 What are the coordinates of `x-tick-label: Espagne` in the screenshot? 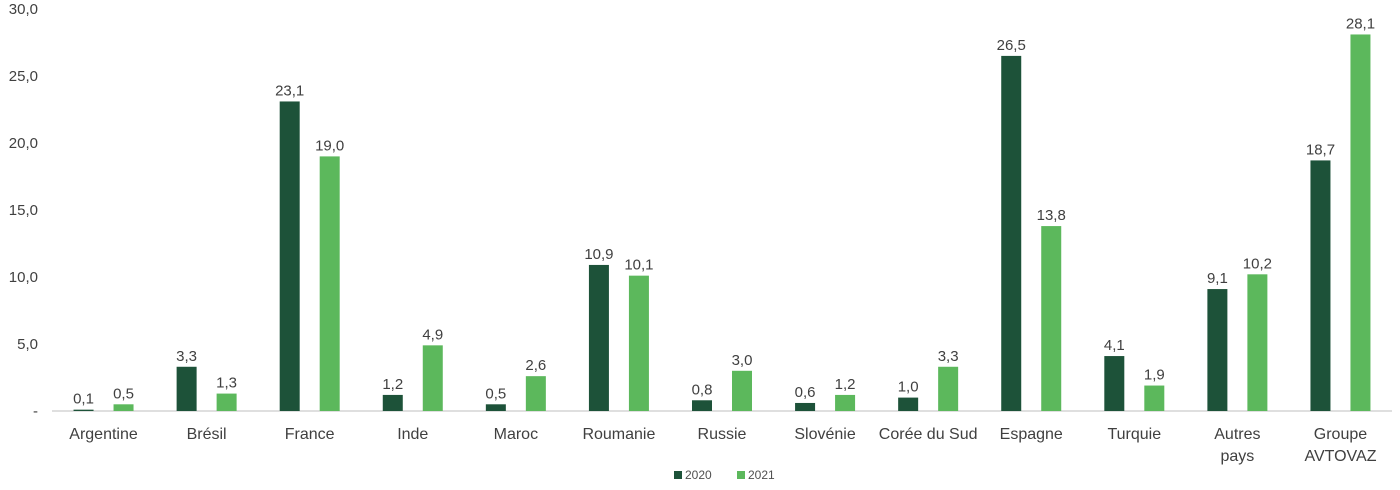 It's located at (1031, 434).